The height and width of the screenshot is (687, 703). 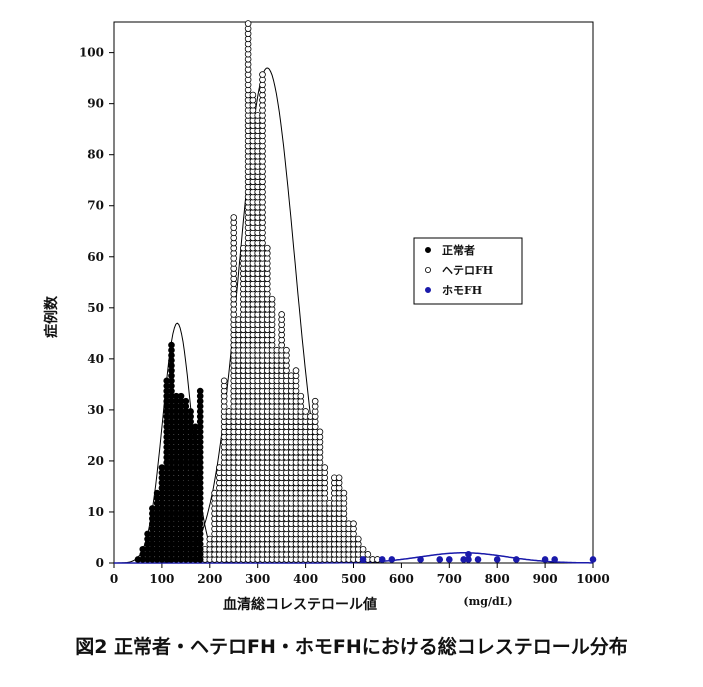 What do you see at coordinates (91, 53) in the screenshot?
I see `y-tick-label: 100` at bounding box center [91, 53].